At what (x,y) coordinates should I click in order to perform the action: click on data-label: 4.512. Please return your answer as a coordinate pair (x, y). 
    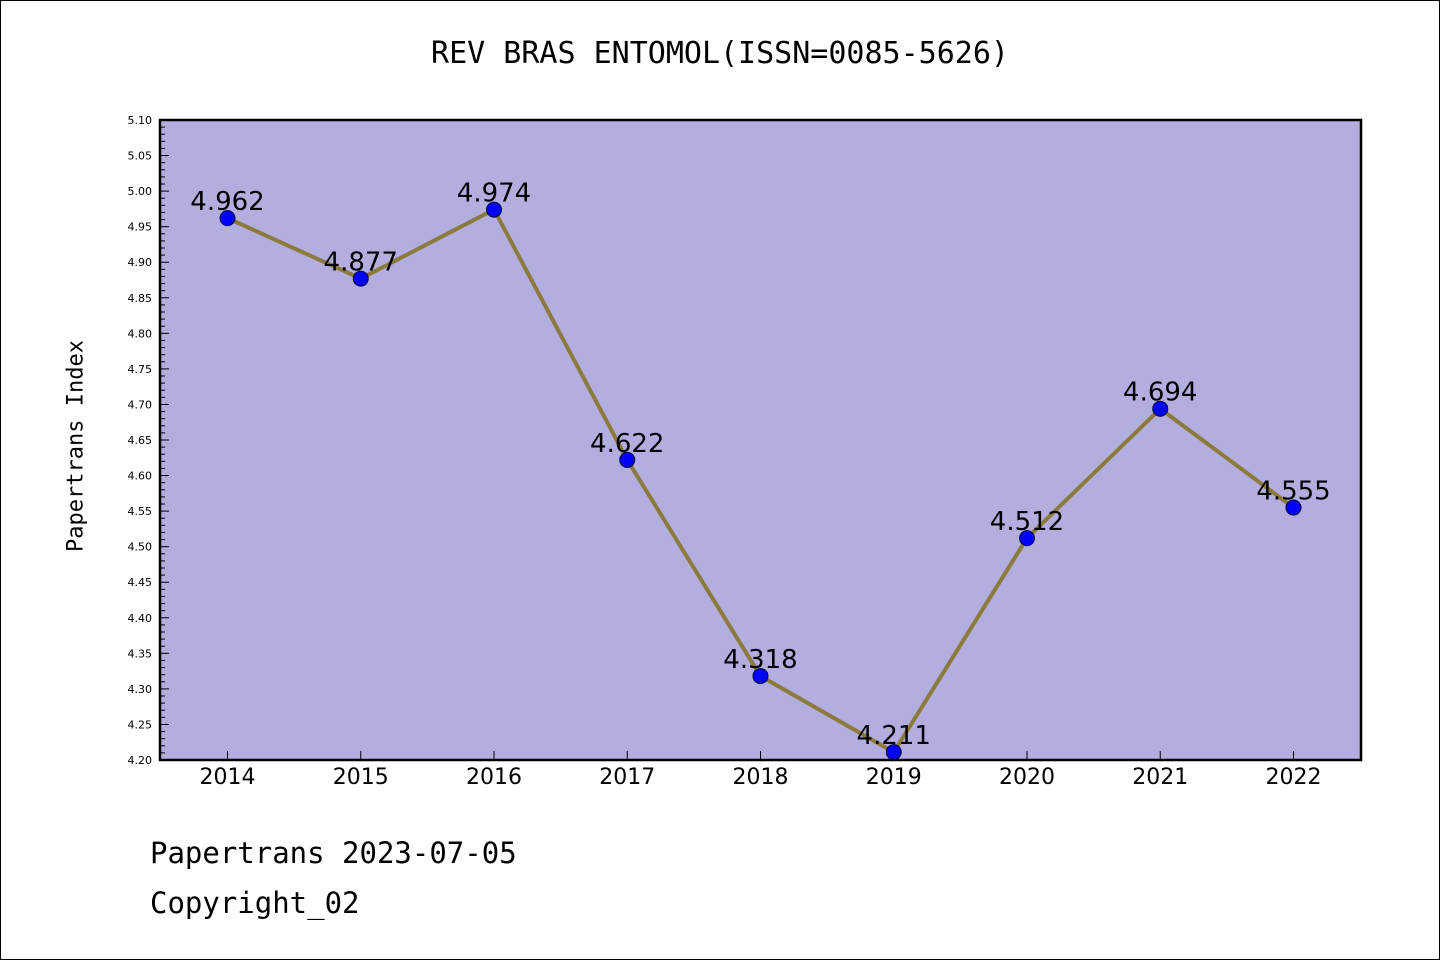
    Looking at the image, I should click on (1027, 522).